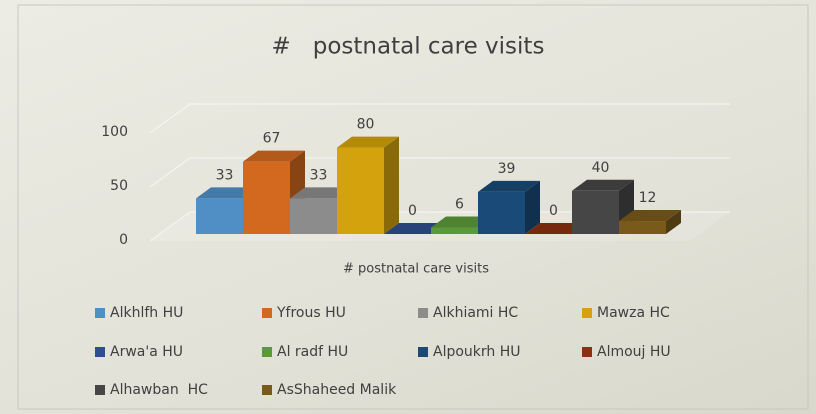  I want to click on data-label: 40, so click(601, 168).